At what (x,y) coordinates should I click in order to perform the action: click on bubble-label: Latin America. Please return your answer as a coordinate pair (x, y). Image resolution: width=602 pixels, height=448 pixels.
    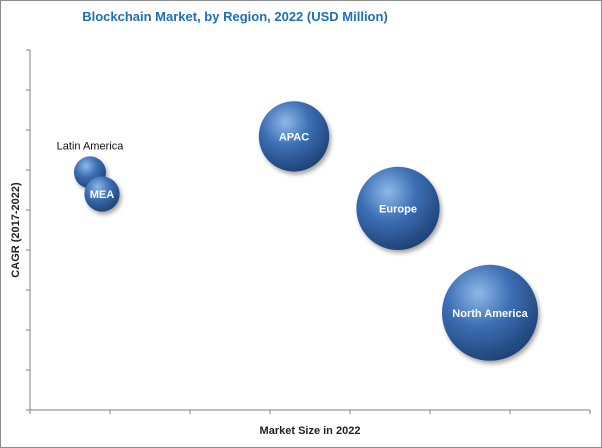
    Looking at the image, I should click on (91, 146).